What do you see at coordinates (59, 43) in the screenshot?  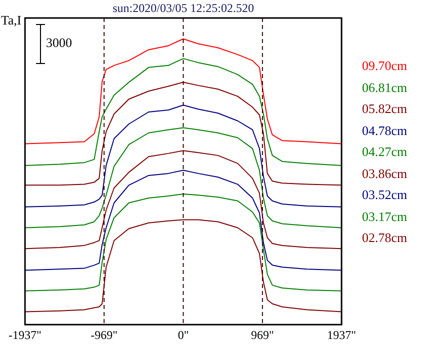 I see `annotation: 3000` at bounding box center [59, 43].